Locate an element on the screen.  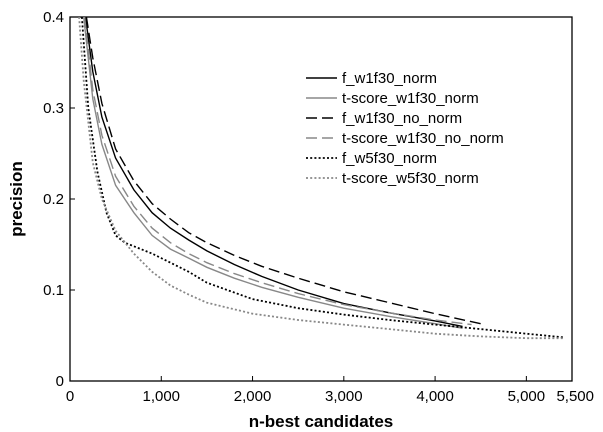
legend-label: f_w1f30_no_norm is located at coordinates (402, 118).